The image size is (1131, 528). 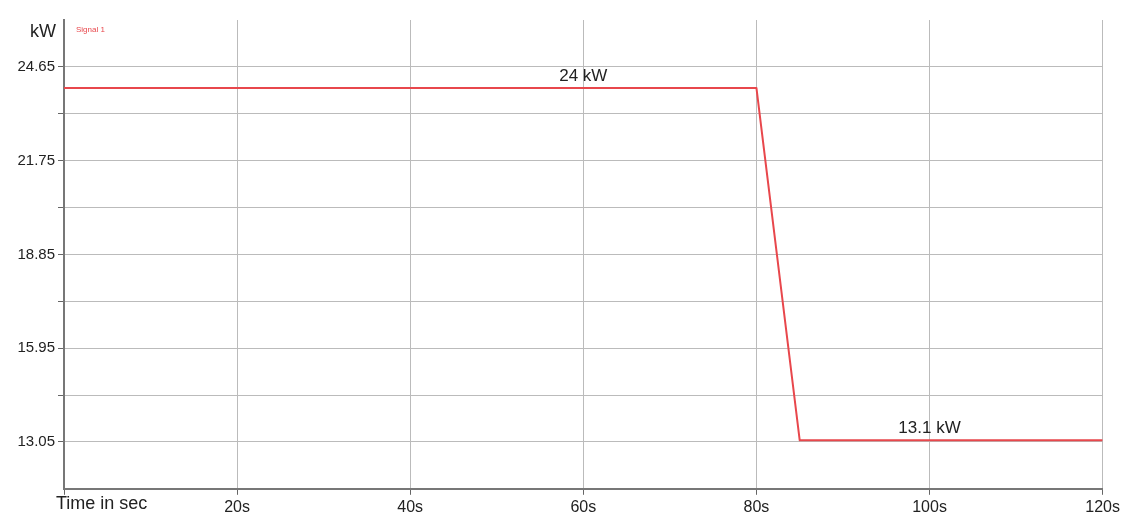 What do you see at coordinates (36, 441) in the screenshot?
I see `y-tick-label: 13.05` at bounding box center [36, 441].